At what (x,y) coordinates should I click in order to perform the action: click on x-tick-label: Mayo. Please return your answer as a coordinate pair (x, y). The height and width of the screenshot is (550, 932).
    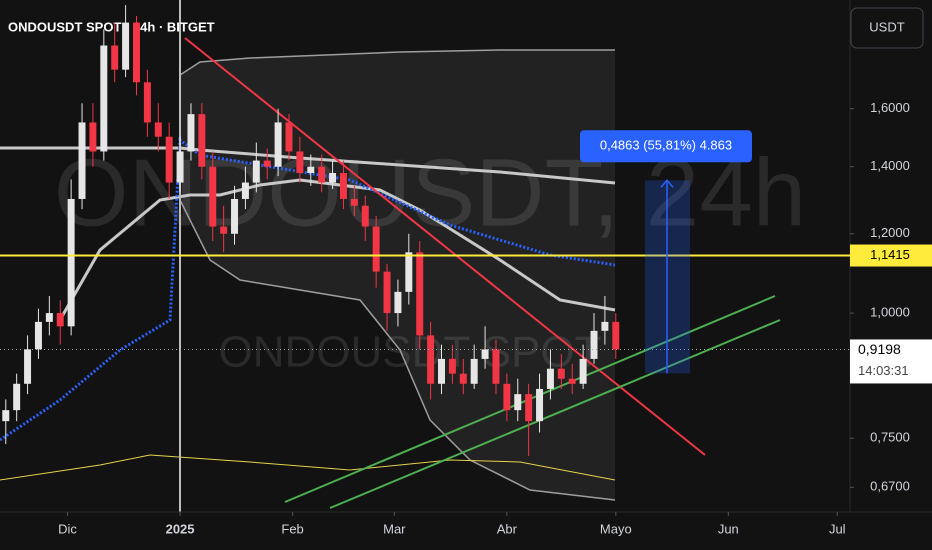
    Looking at the image, I should click on (616, 528).